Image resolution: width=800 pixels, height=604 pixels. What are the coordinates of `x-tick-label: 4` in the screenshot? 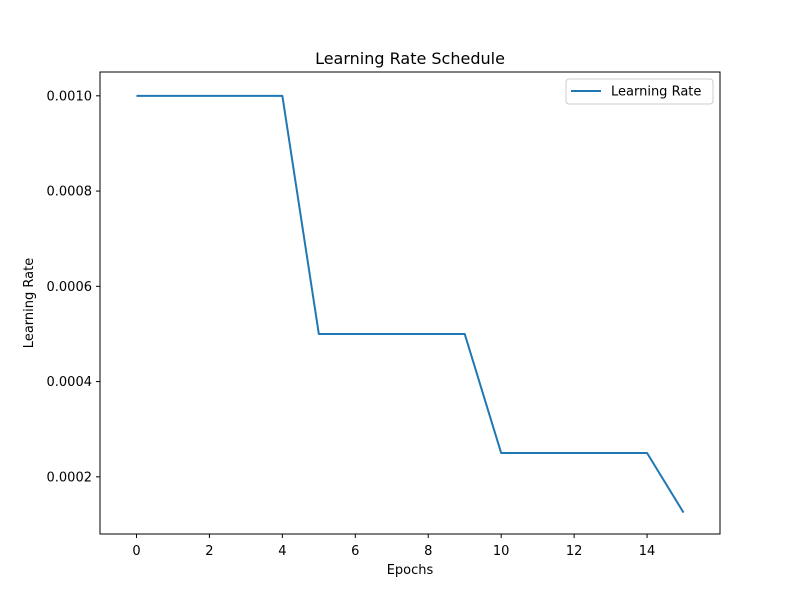 It's located at (282, 551).